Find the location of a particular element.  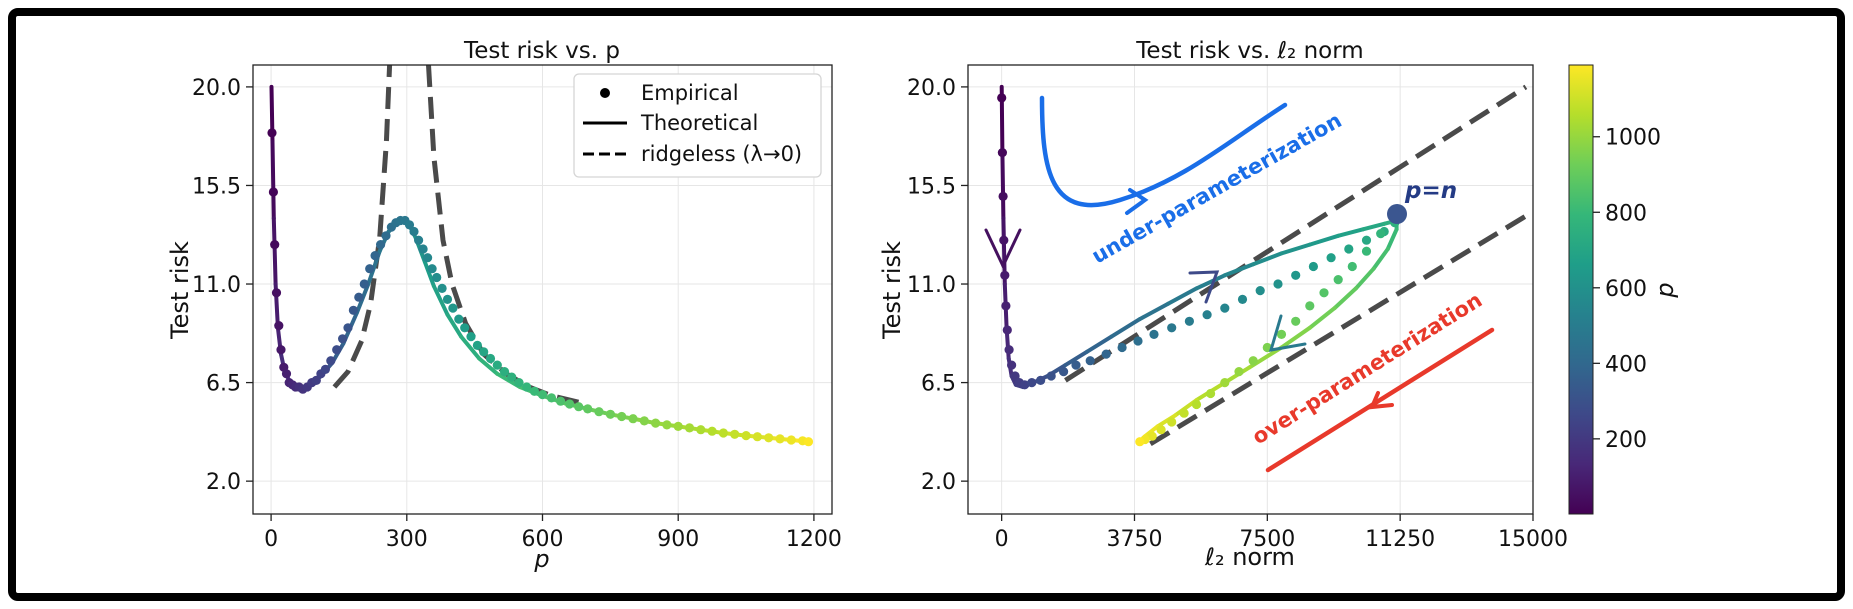

left-x-tick-label: 0 is located at coordinates (271, 539).